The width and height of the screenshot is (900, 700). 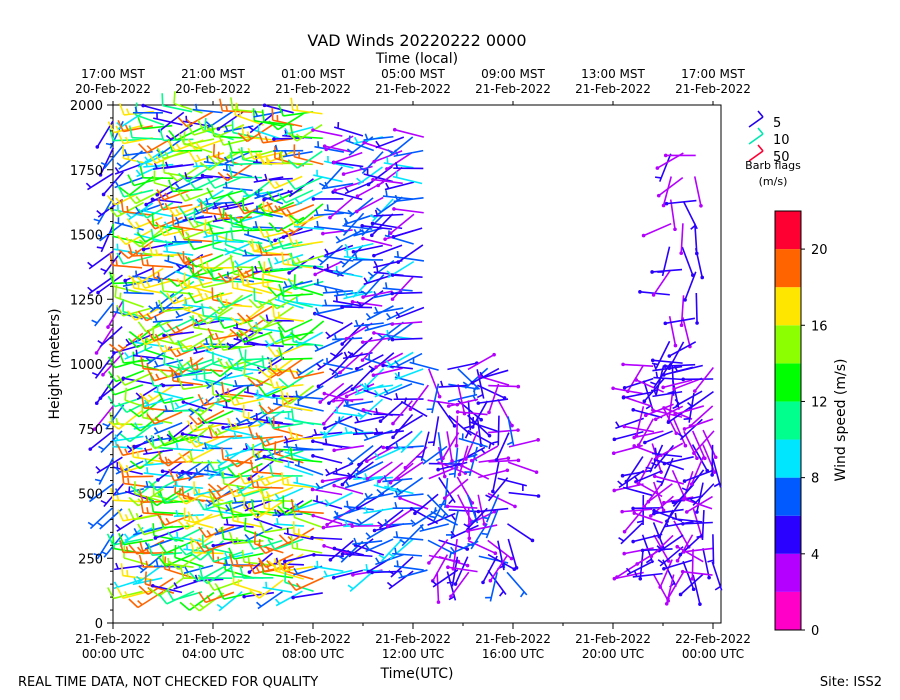 I want to click on y-tick-label: 750, so click(x=90, y=430).